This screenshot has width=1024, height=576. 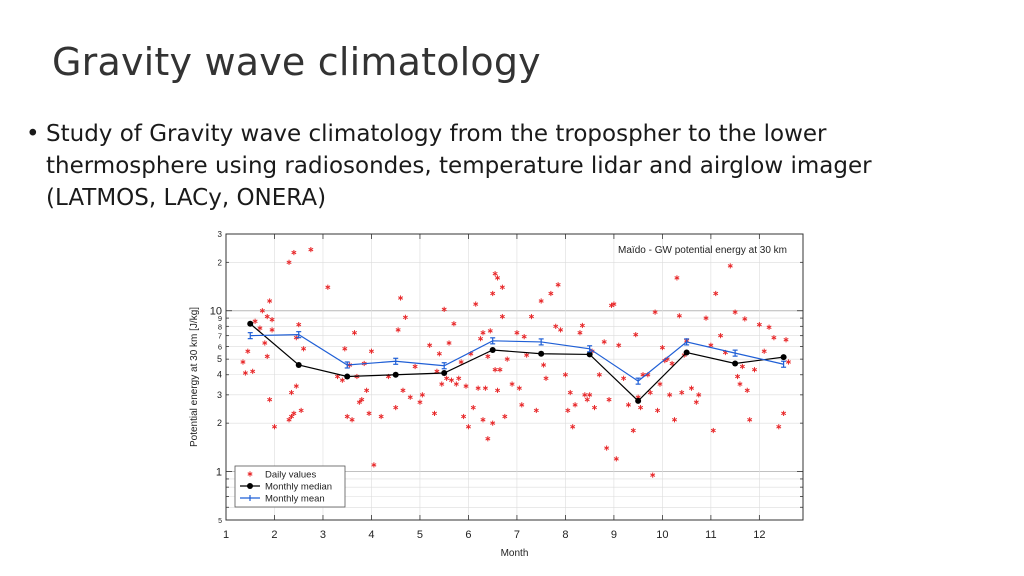 I want to click on x-tick-label: 9, so click(x=614, y=535).